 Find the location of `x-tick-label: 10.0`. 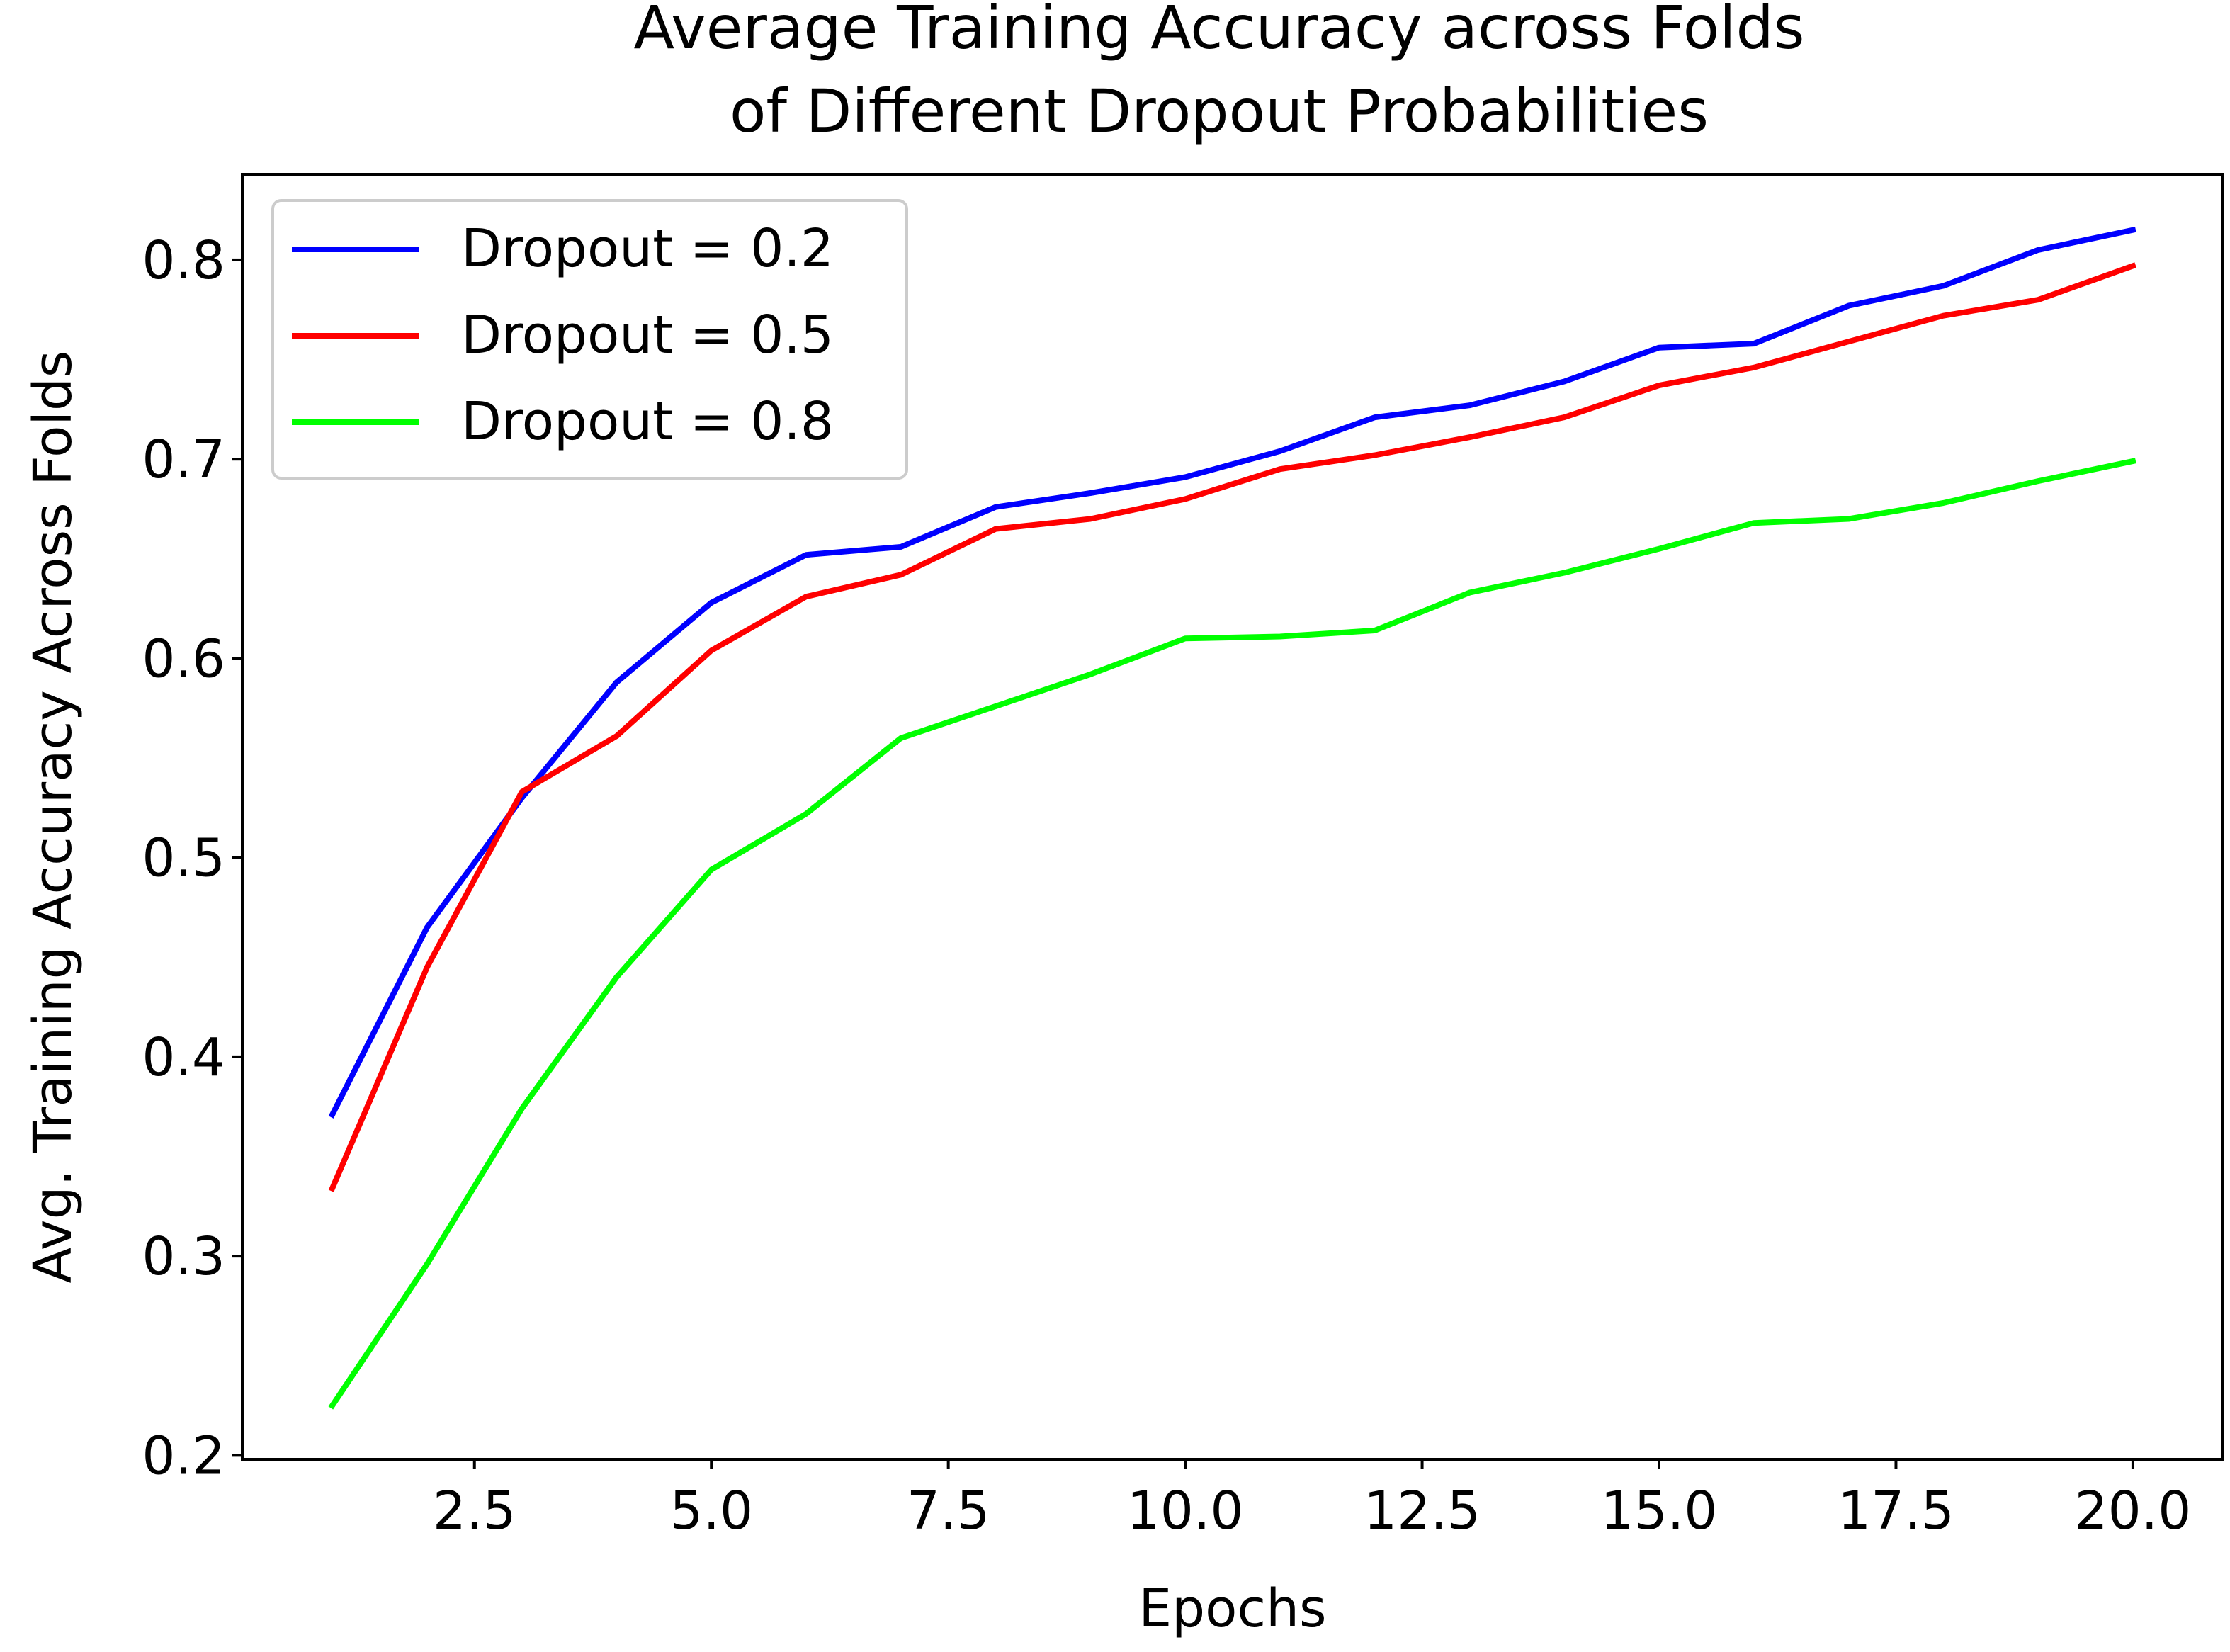

x-tick-label: 10.0 is located at coordinates (1185, 1511).